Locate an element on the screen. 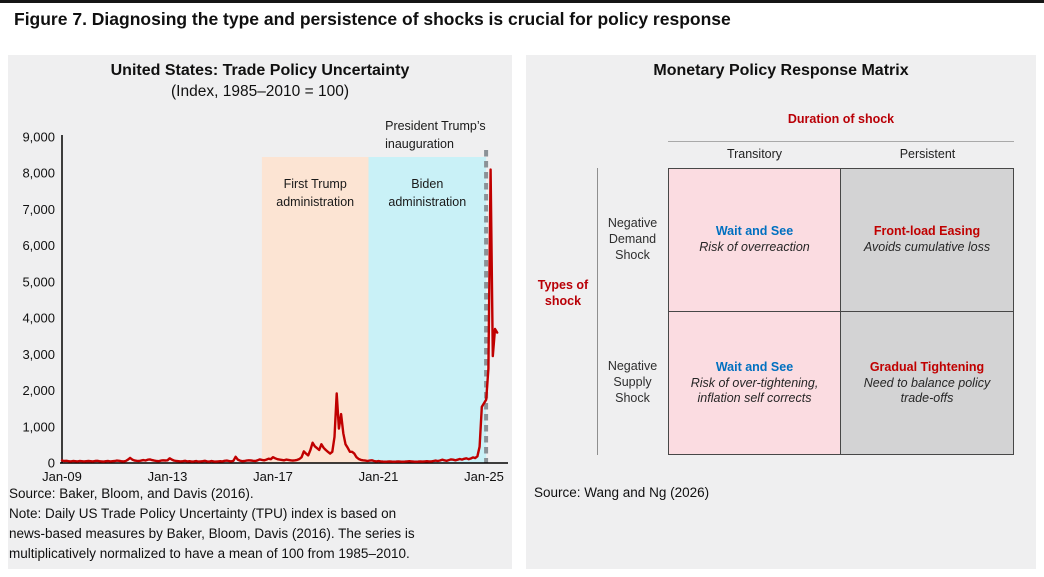  column-header-rule is located at coordinates (841, 141).